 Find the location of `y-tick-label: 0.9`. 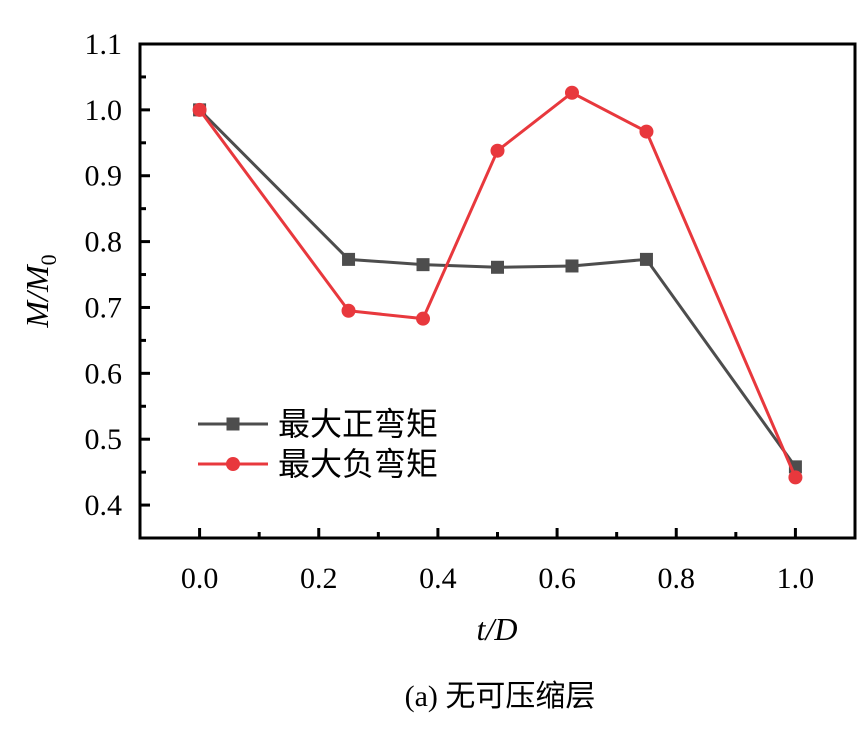

y-tick-label: 0.9 is located at coordinates (104, 176).